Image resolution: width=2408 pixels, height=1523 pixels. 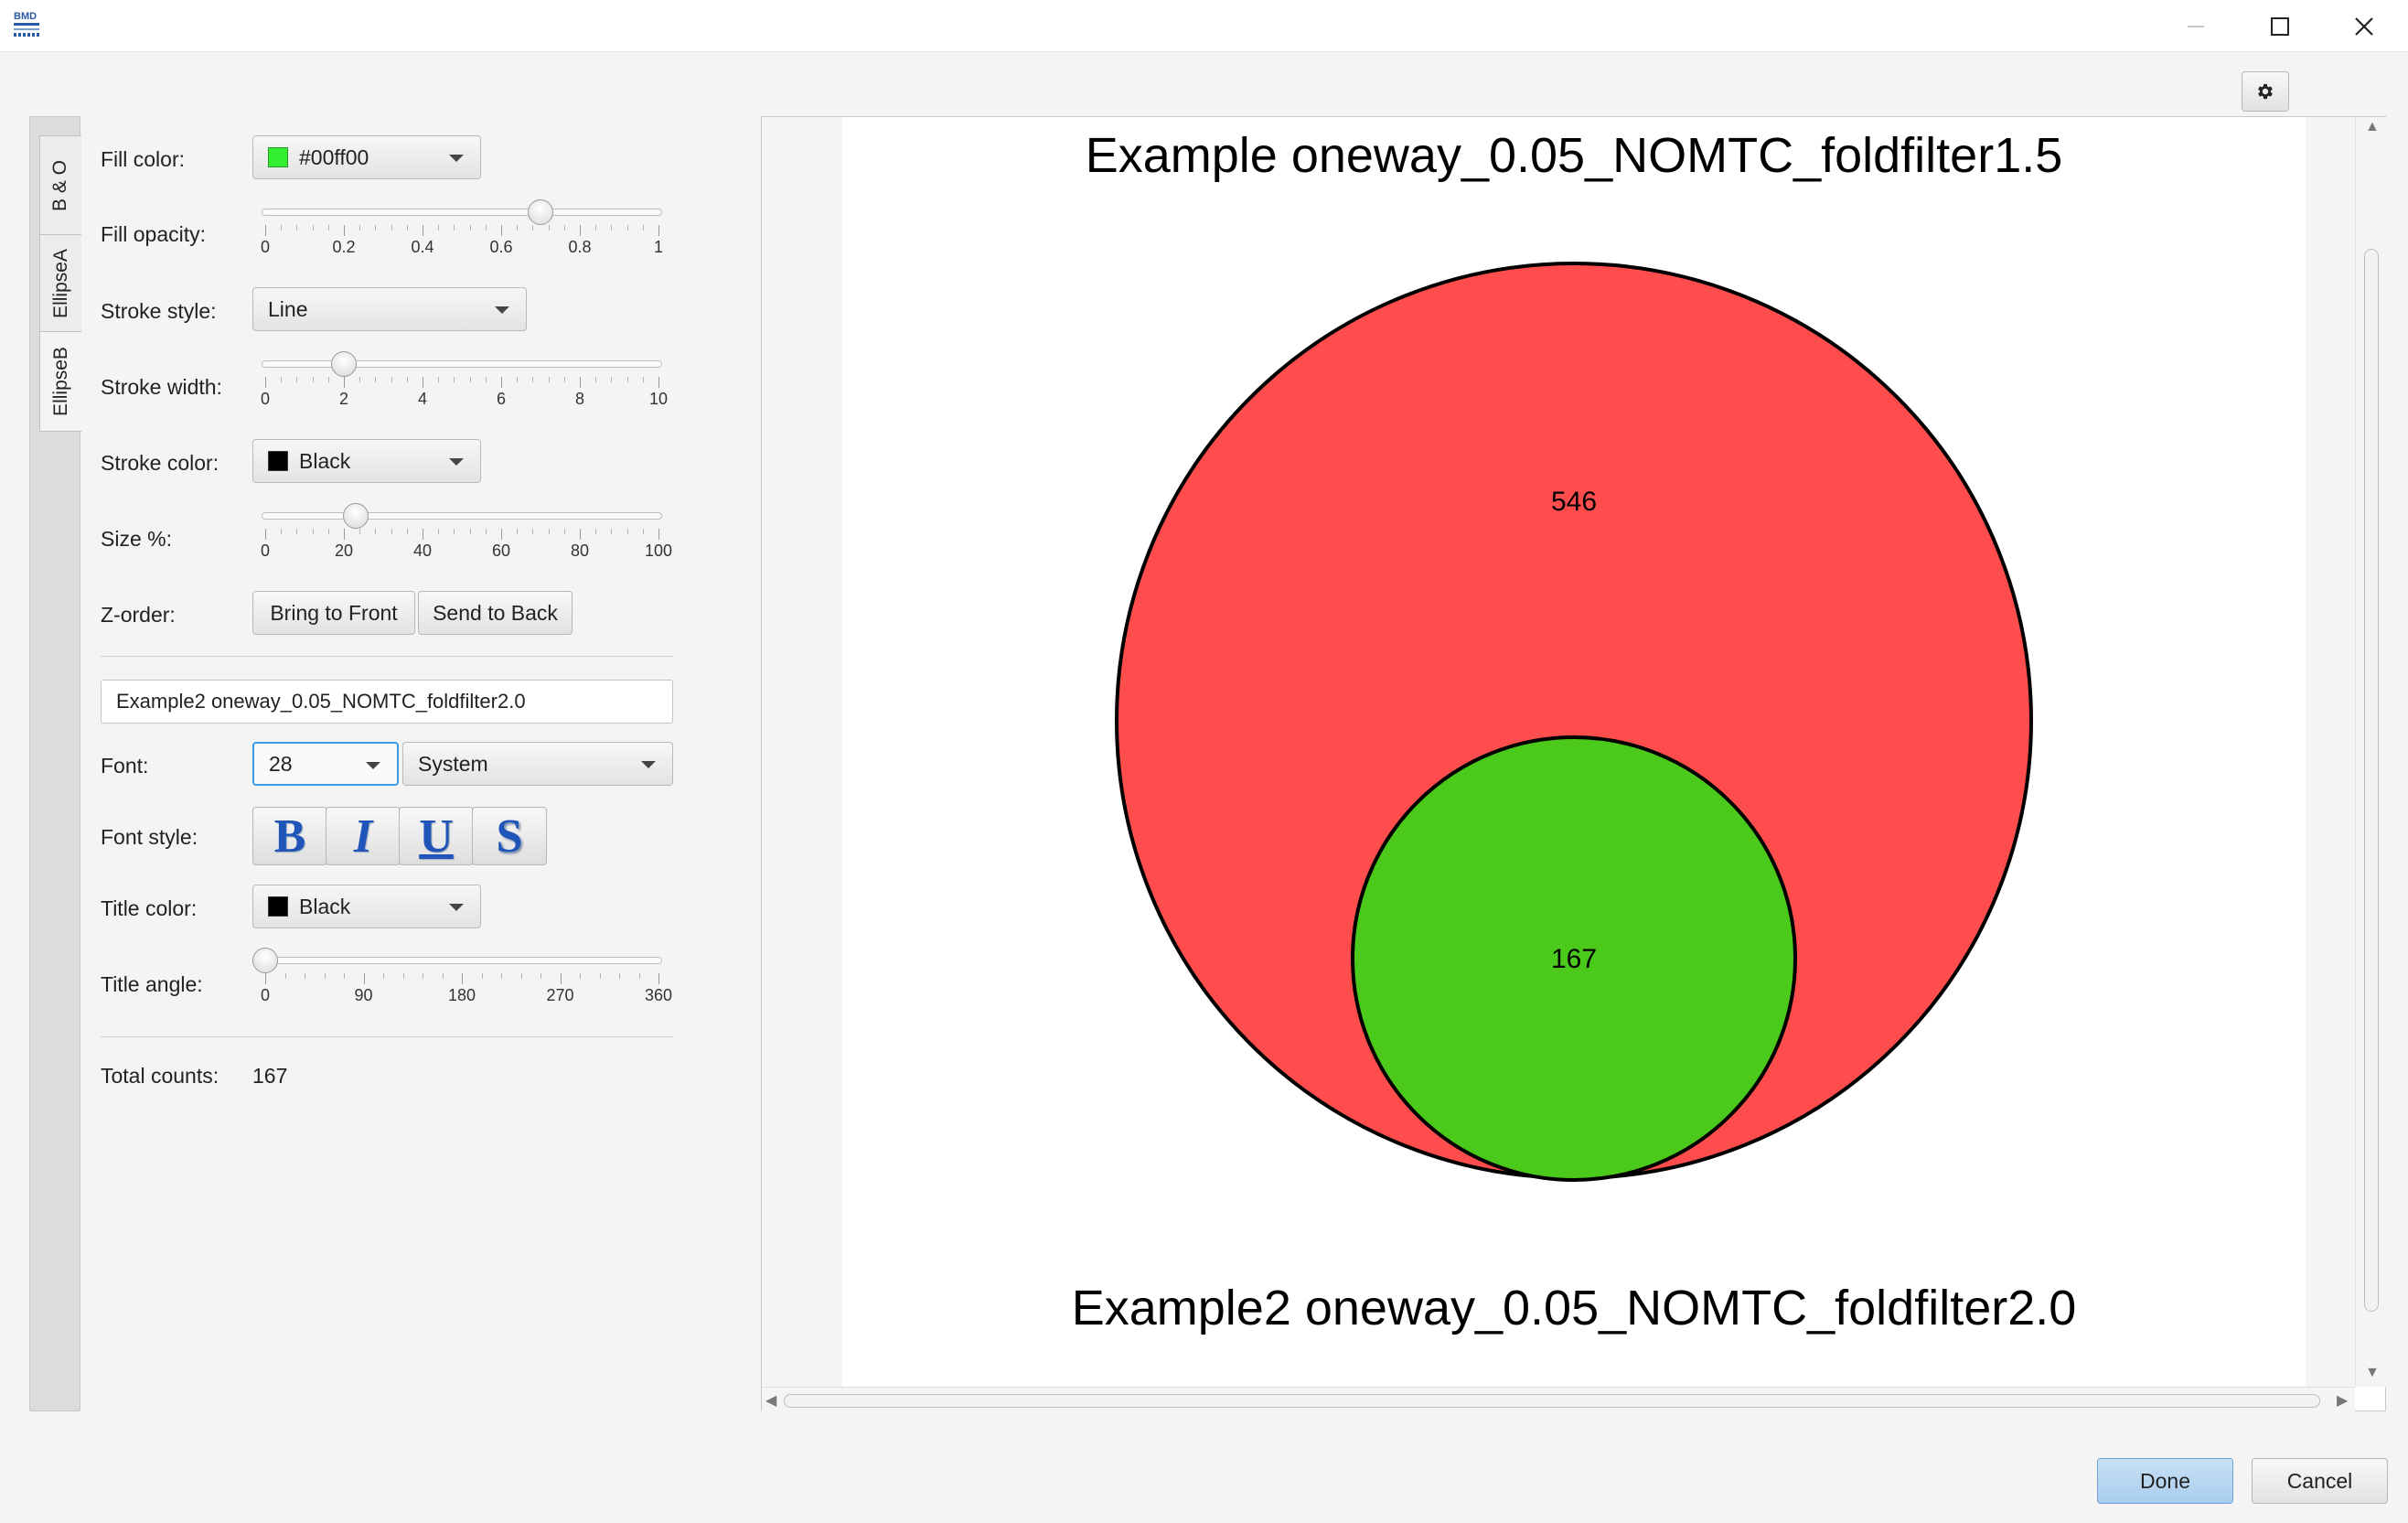 I want to click on done-button: Done, so click(x=2165, y=1481).